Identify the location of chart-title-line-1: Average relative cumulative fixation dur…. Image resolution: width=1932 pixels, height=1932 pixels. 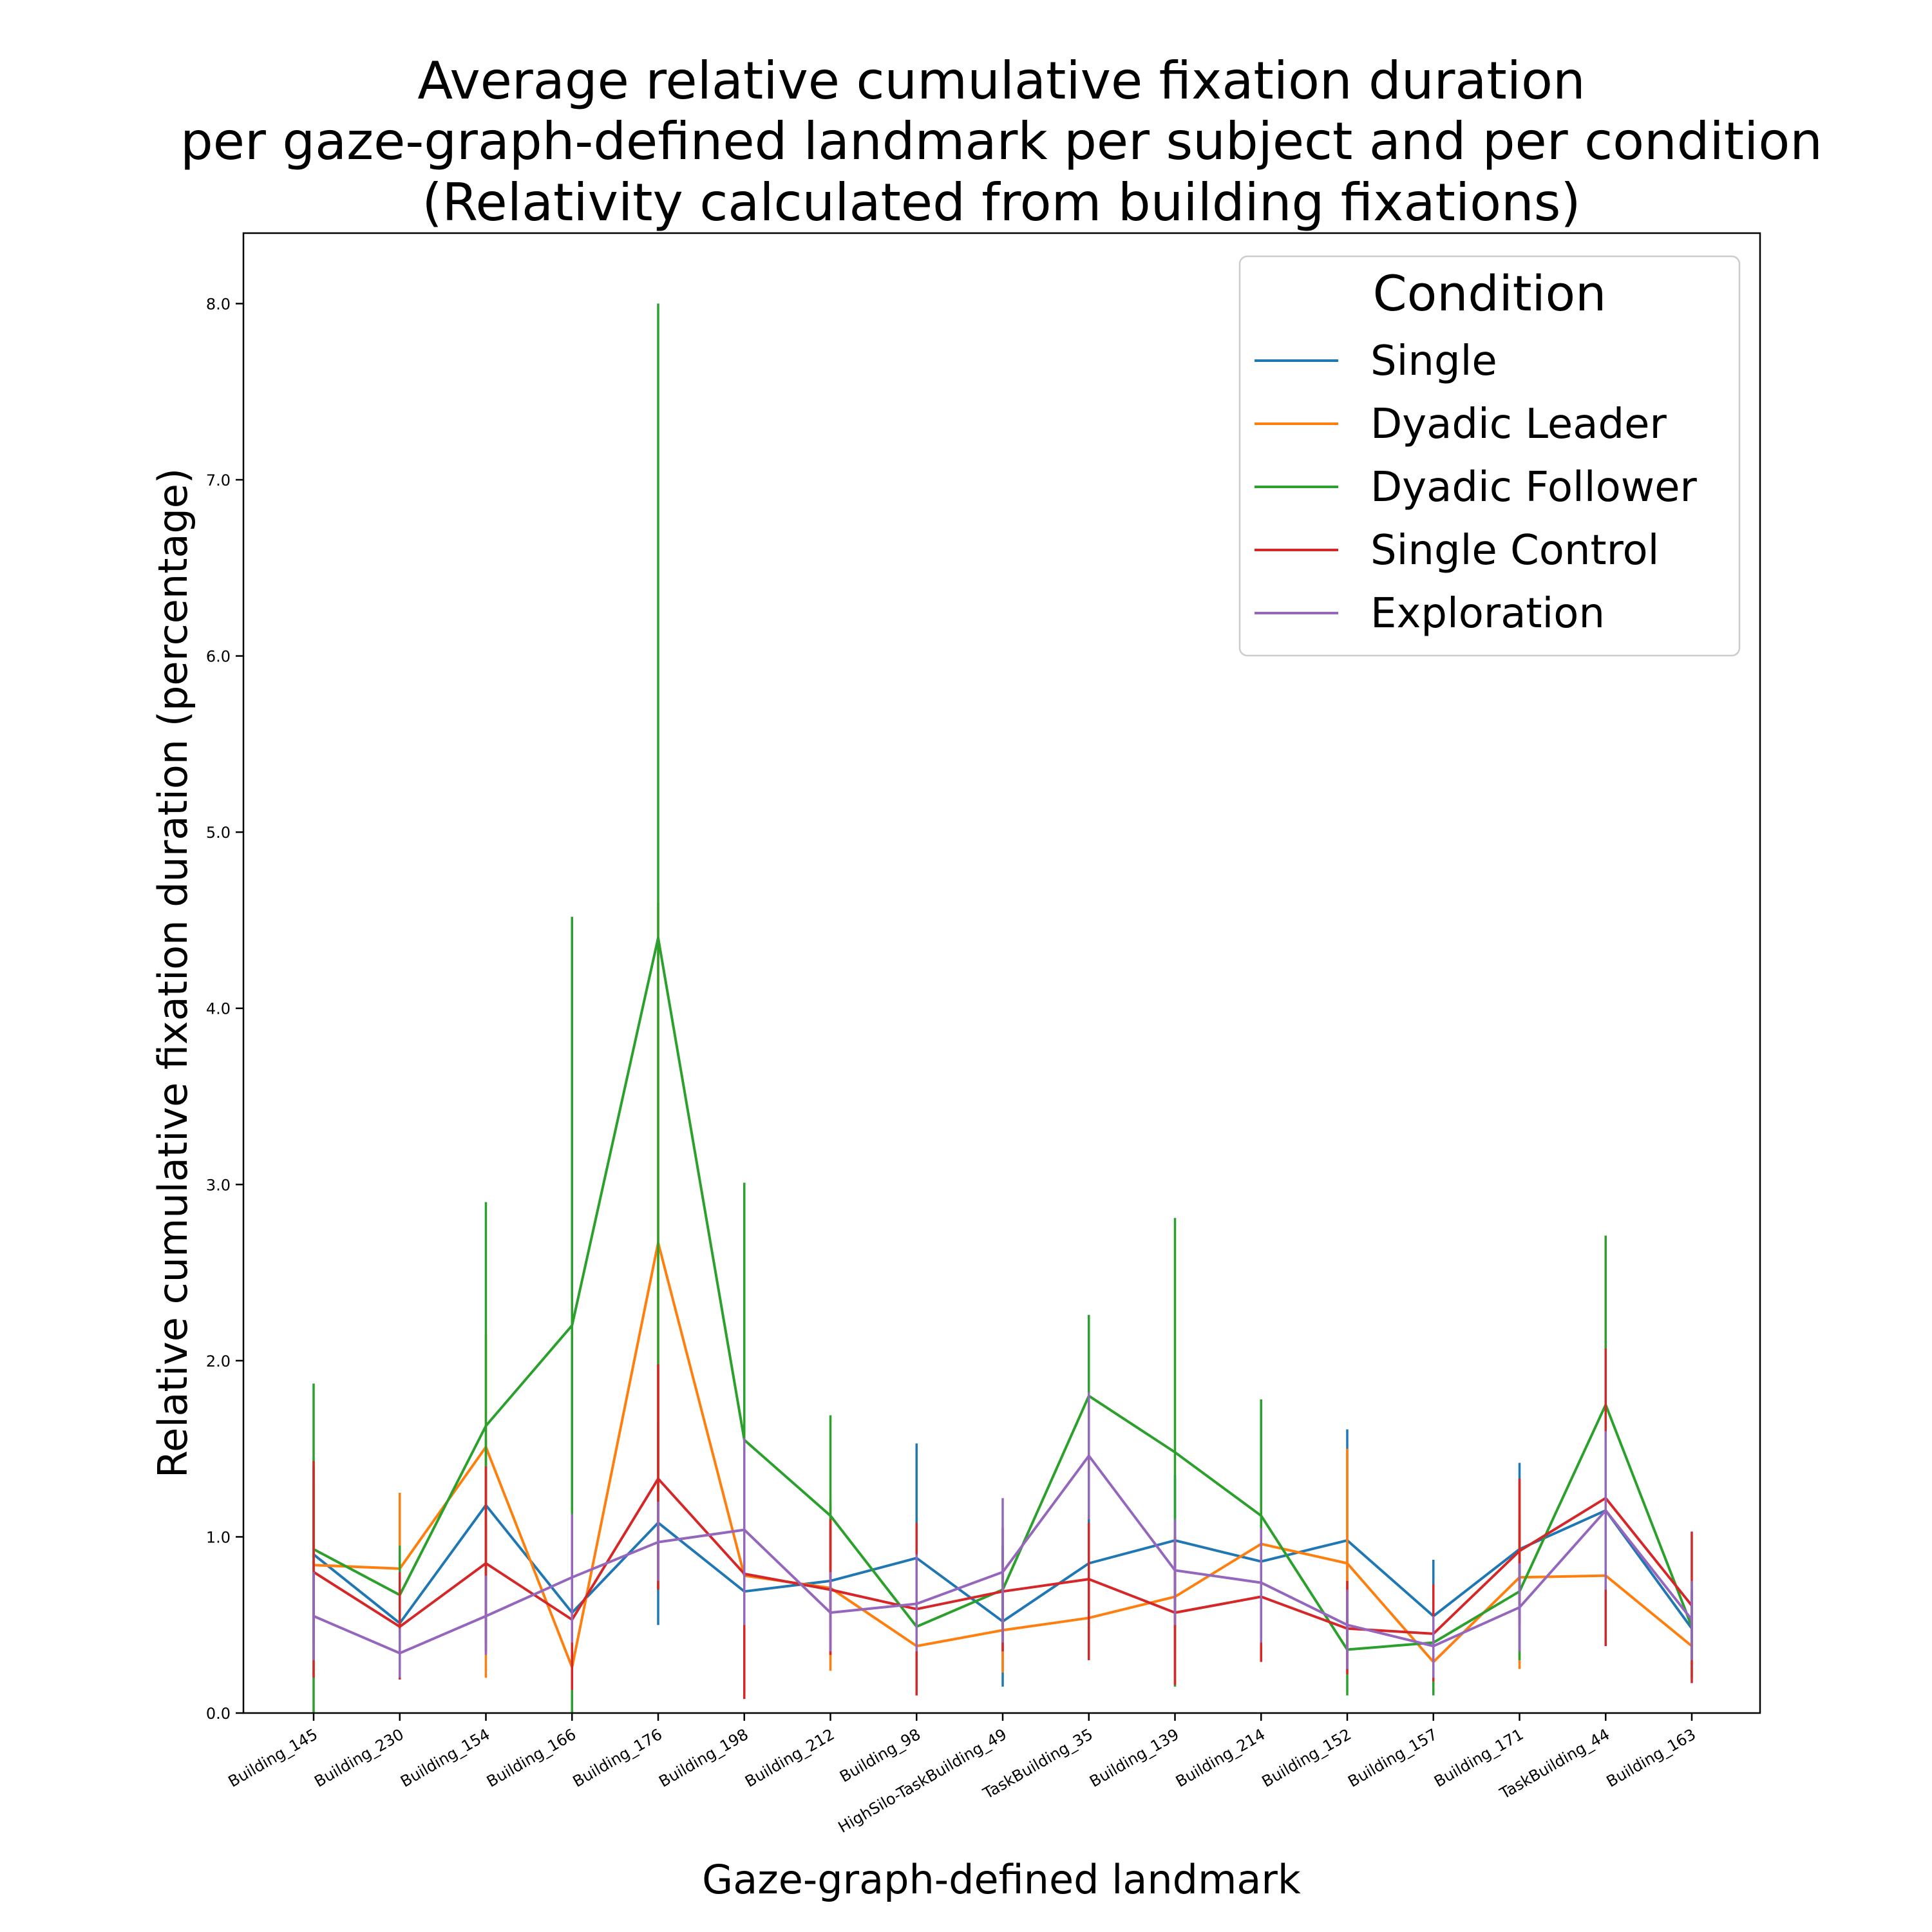
(1001, 81).